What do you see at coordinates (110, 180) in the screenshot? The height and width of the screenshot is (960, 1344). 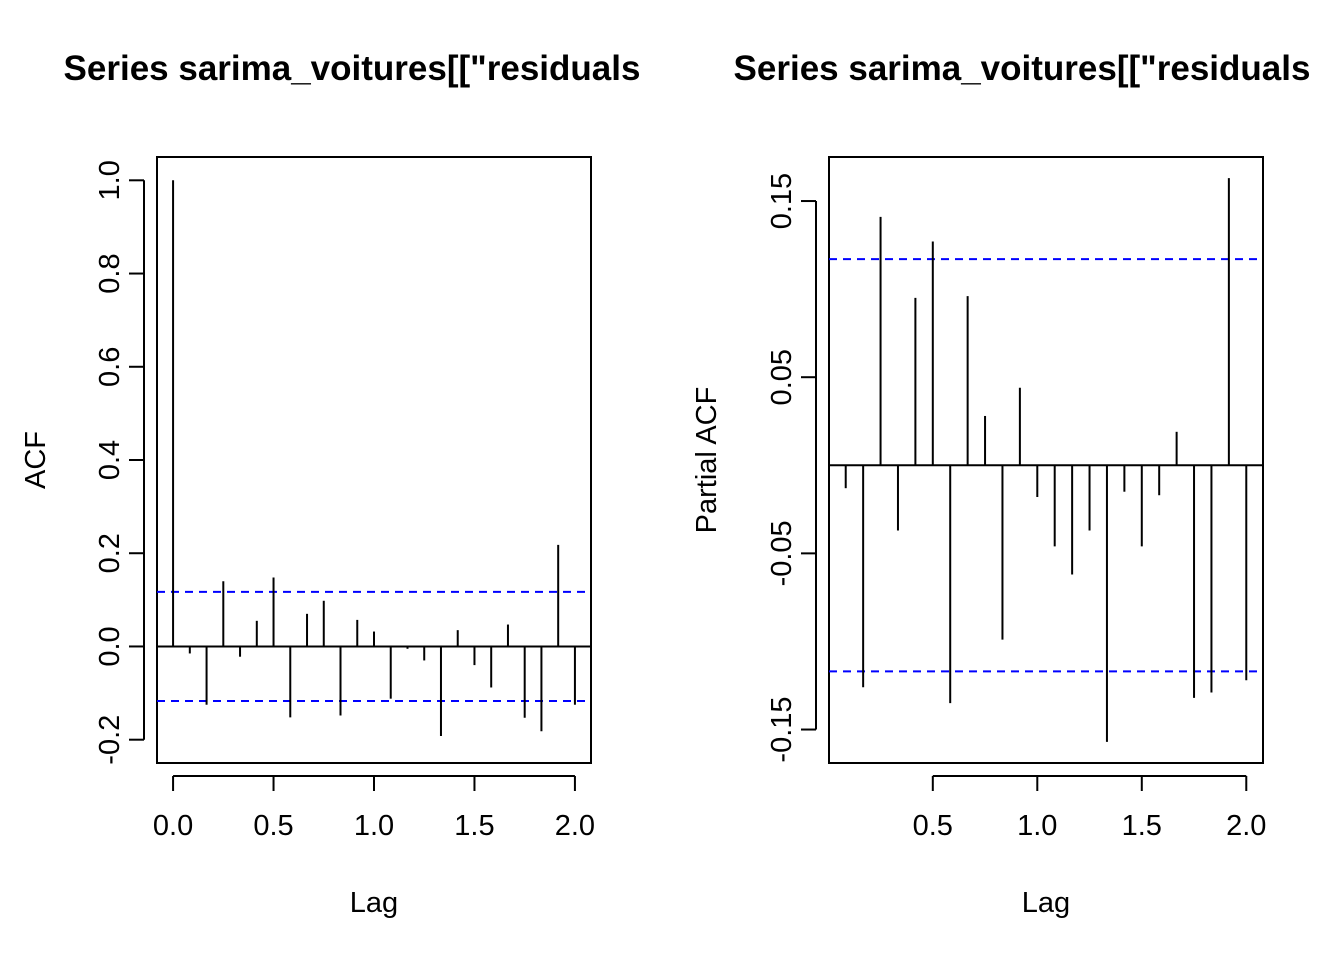 I see `y-tick-label: 1.0` at bounding box center [110, 180].